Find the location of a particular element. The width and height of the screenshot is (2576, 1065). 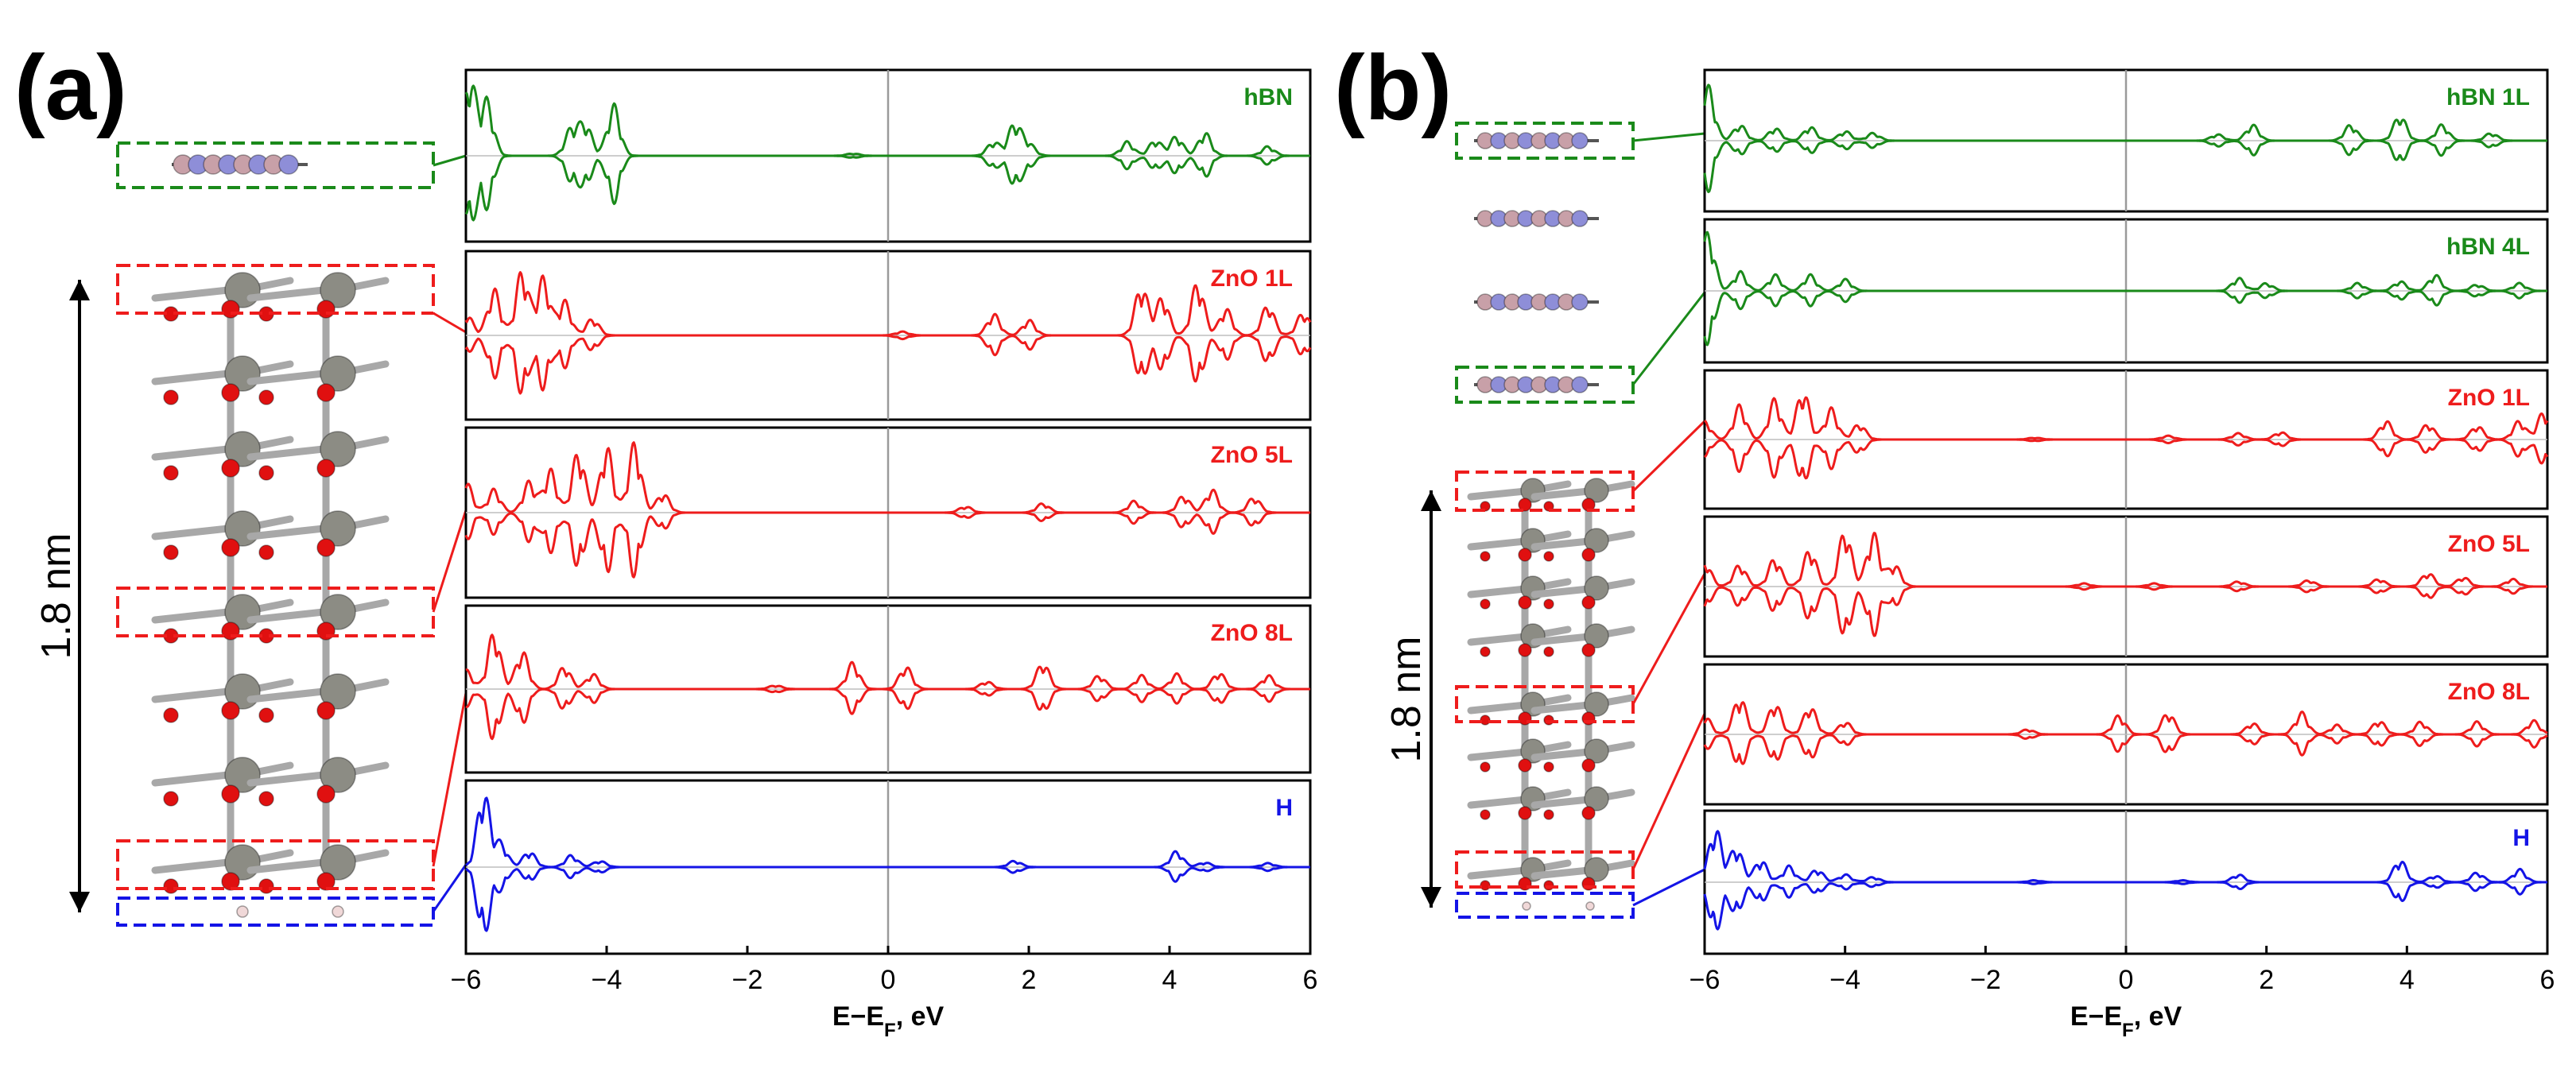

dos-panel-hbn: hBN is located at coordinates (888, 155).